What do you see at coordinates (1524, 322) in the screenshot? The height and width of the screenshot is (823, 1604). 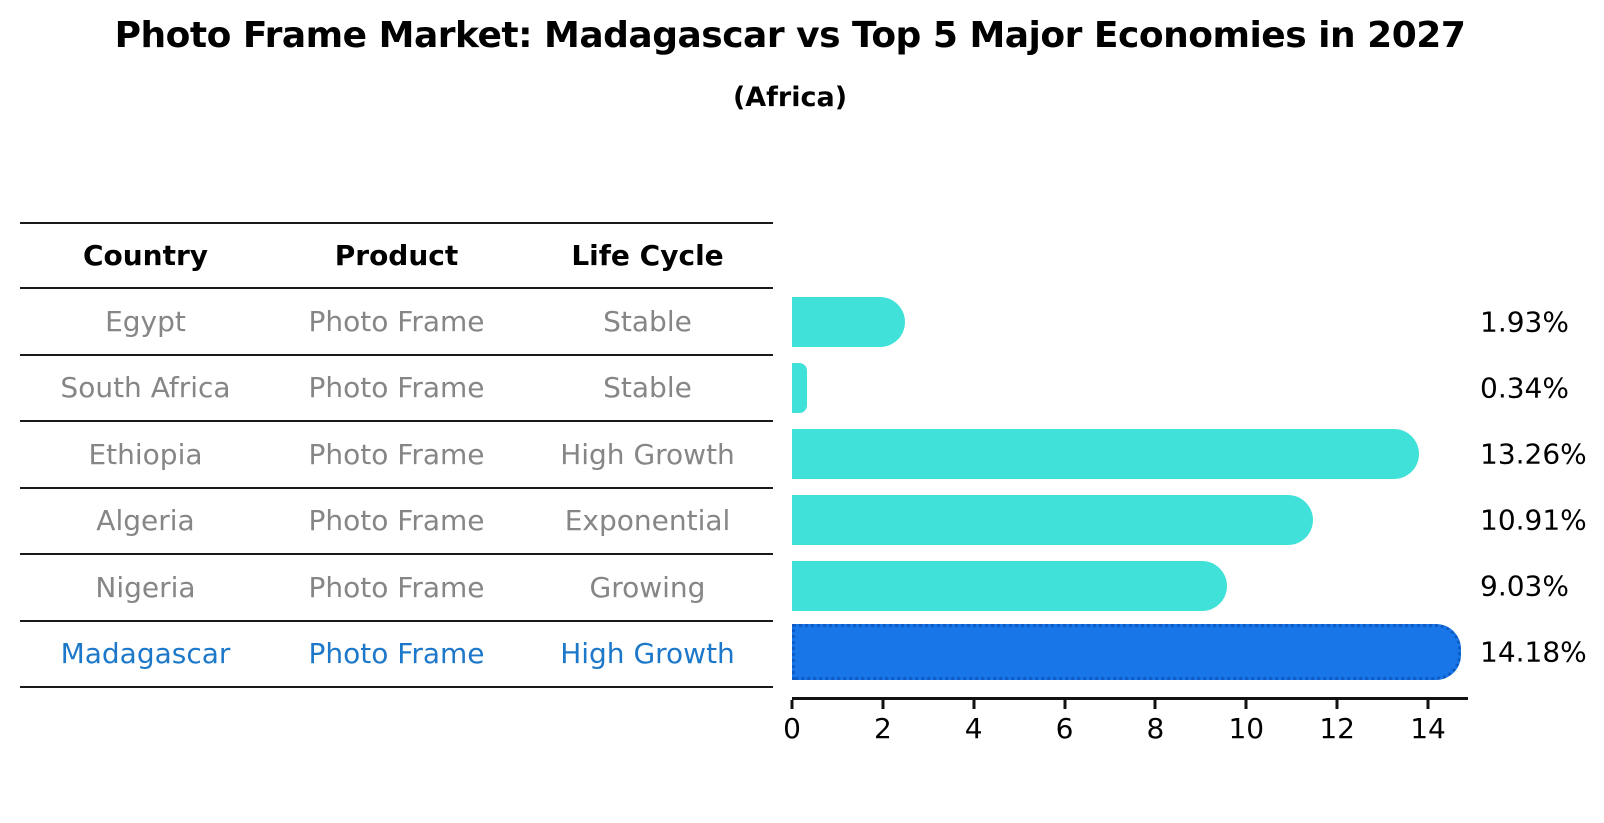 I see `bar-value-label: 1.93%` at bounding box center [1524, 322].